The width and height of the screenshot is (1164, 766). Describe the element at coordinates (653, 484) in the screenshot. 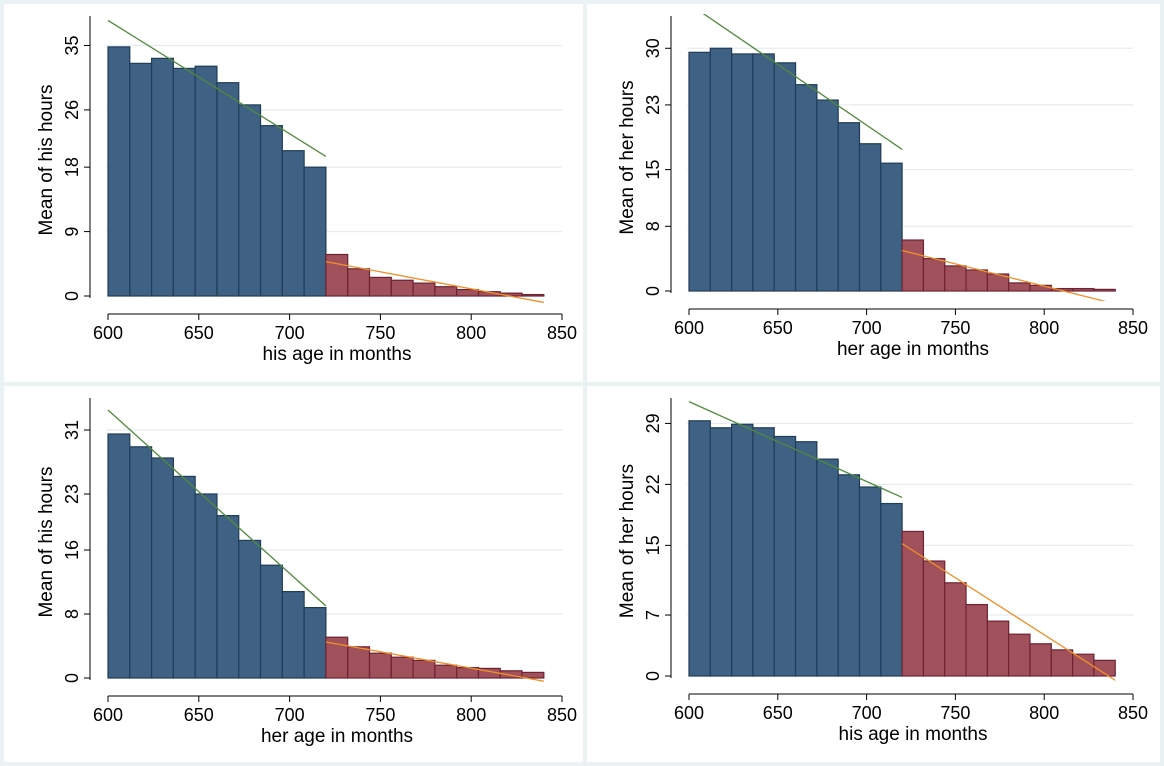

I see `y-tick-label: 22` at that location.